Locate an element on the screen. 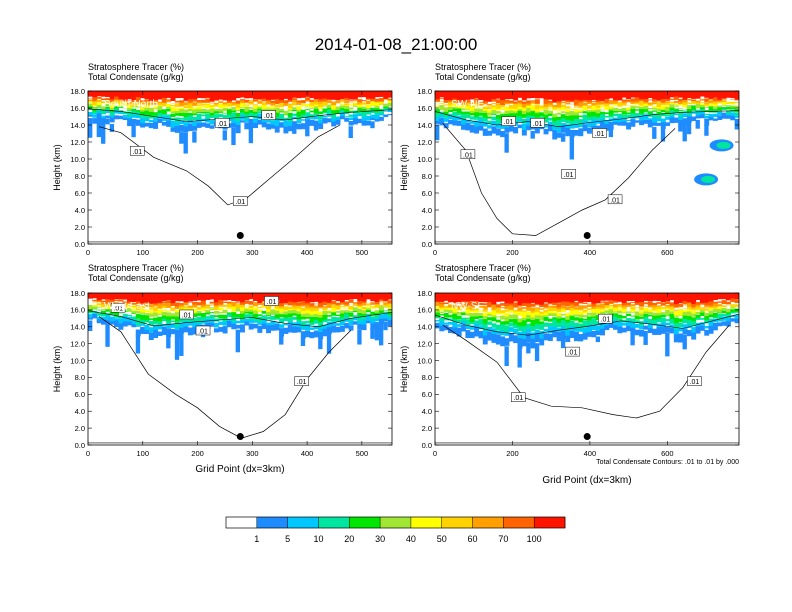 This screenshot has width=792, height=612. colorbar-label: 20 is located at coordinates (349, 539).